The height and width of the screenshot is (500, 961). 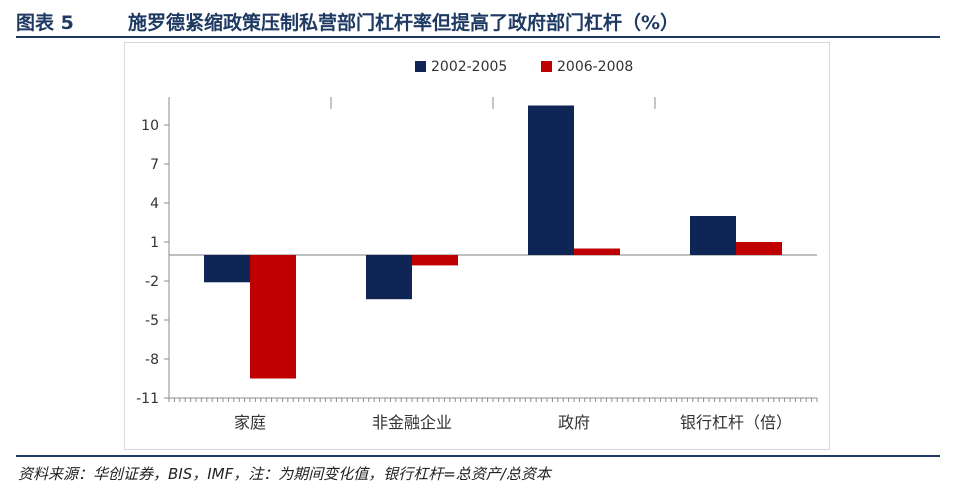 I want to click on x-category-label: 政府, so click(x=574, y=422).